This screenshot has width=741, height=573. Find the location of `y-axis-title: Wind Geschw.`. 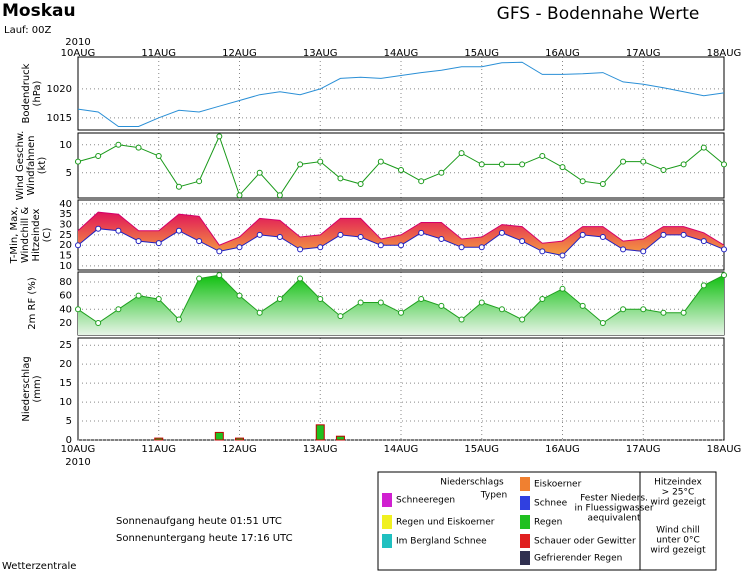

y-axis-title: Wind Geschw. is located at coordinates (20, 166).